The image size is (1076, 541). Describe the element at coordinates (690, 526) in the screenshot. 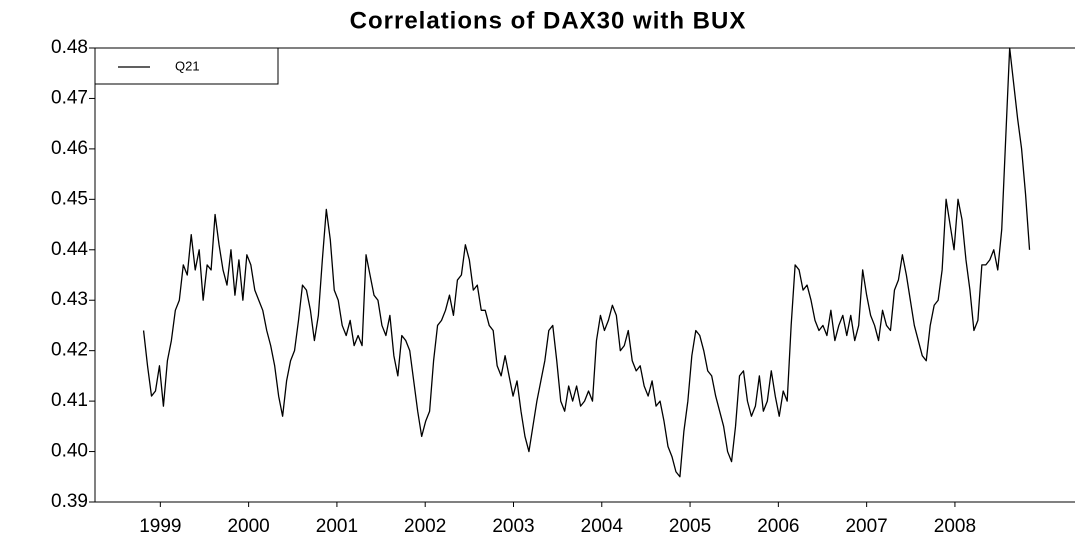

I see `x-tick-label: 2005` at that location.